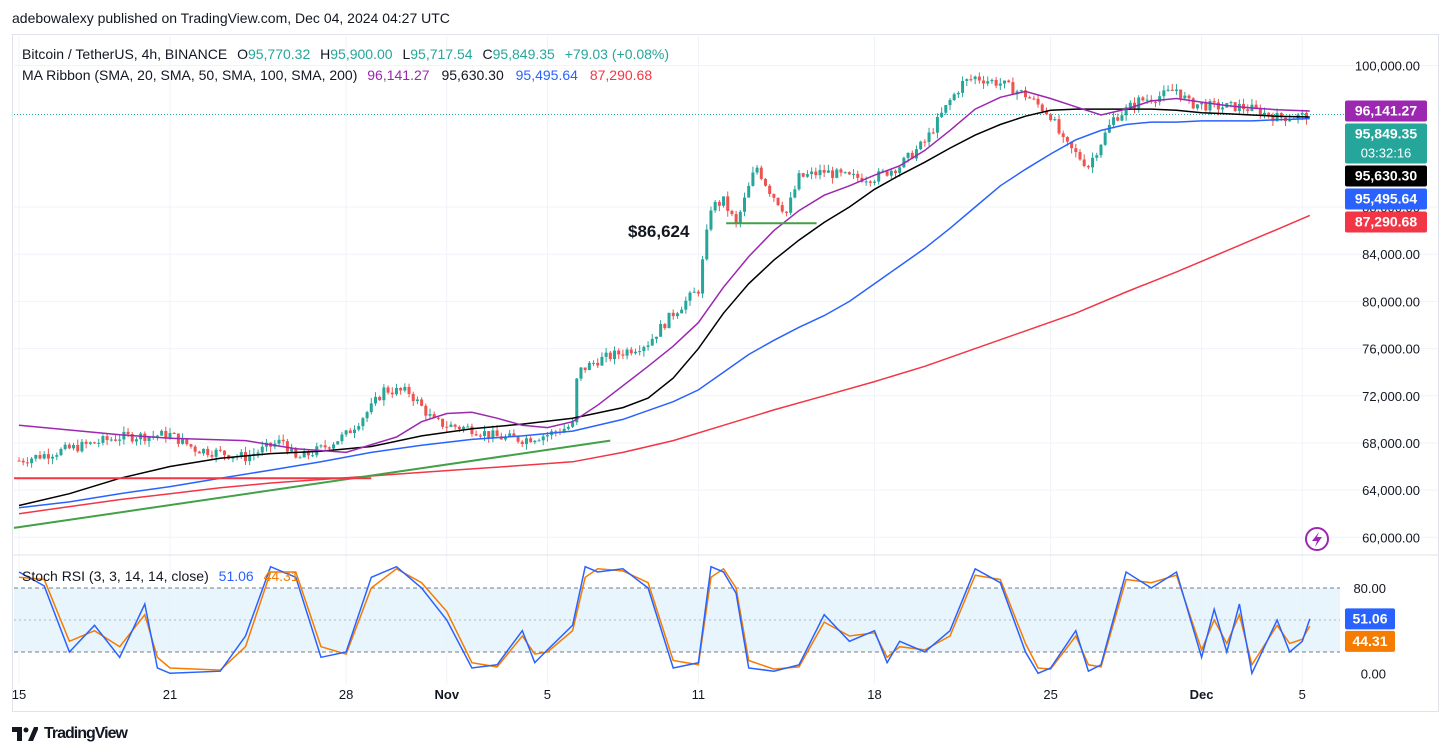 The width and height of the screenshot is (1453, 756). I want to click on price-badge-countdown: 03:32:16, so click(1386, 153).